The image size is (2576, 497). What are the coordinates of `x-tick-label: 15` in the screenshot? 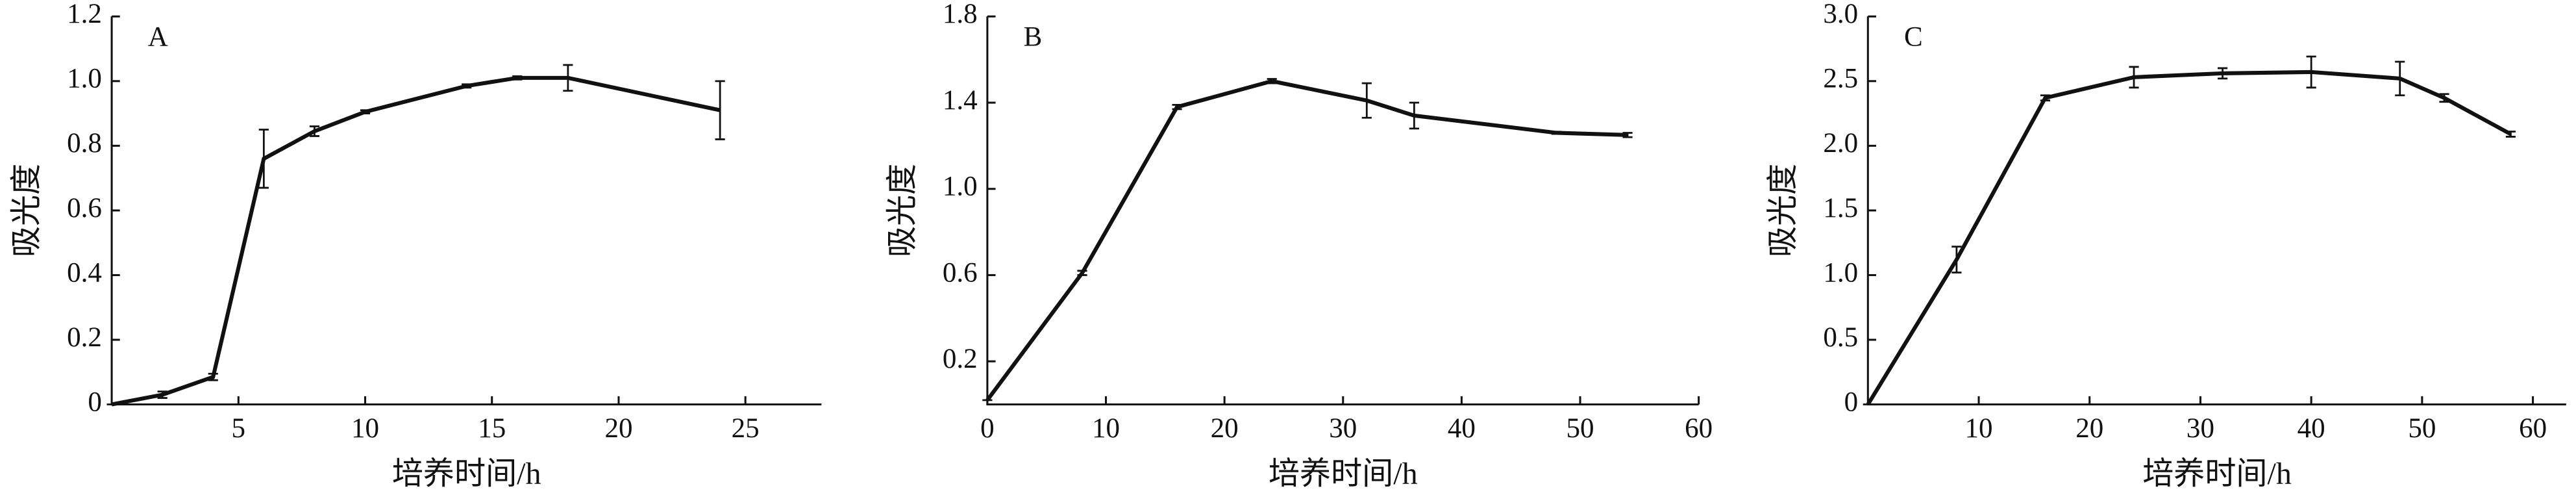 It's located at (492, 428).